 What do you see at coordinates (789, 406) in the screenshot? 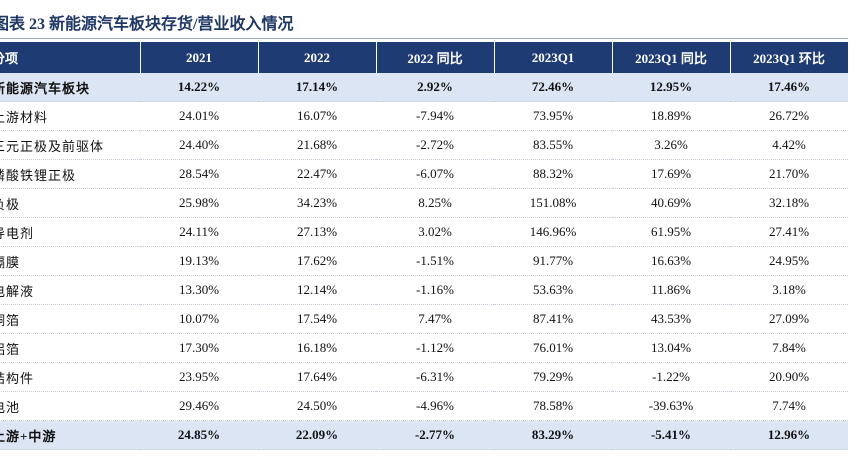
I see `cell: 7.74%` at bounding box center [789, 406].